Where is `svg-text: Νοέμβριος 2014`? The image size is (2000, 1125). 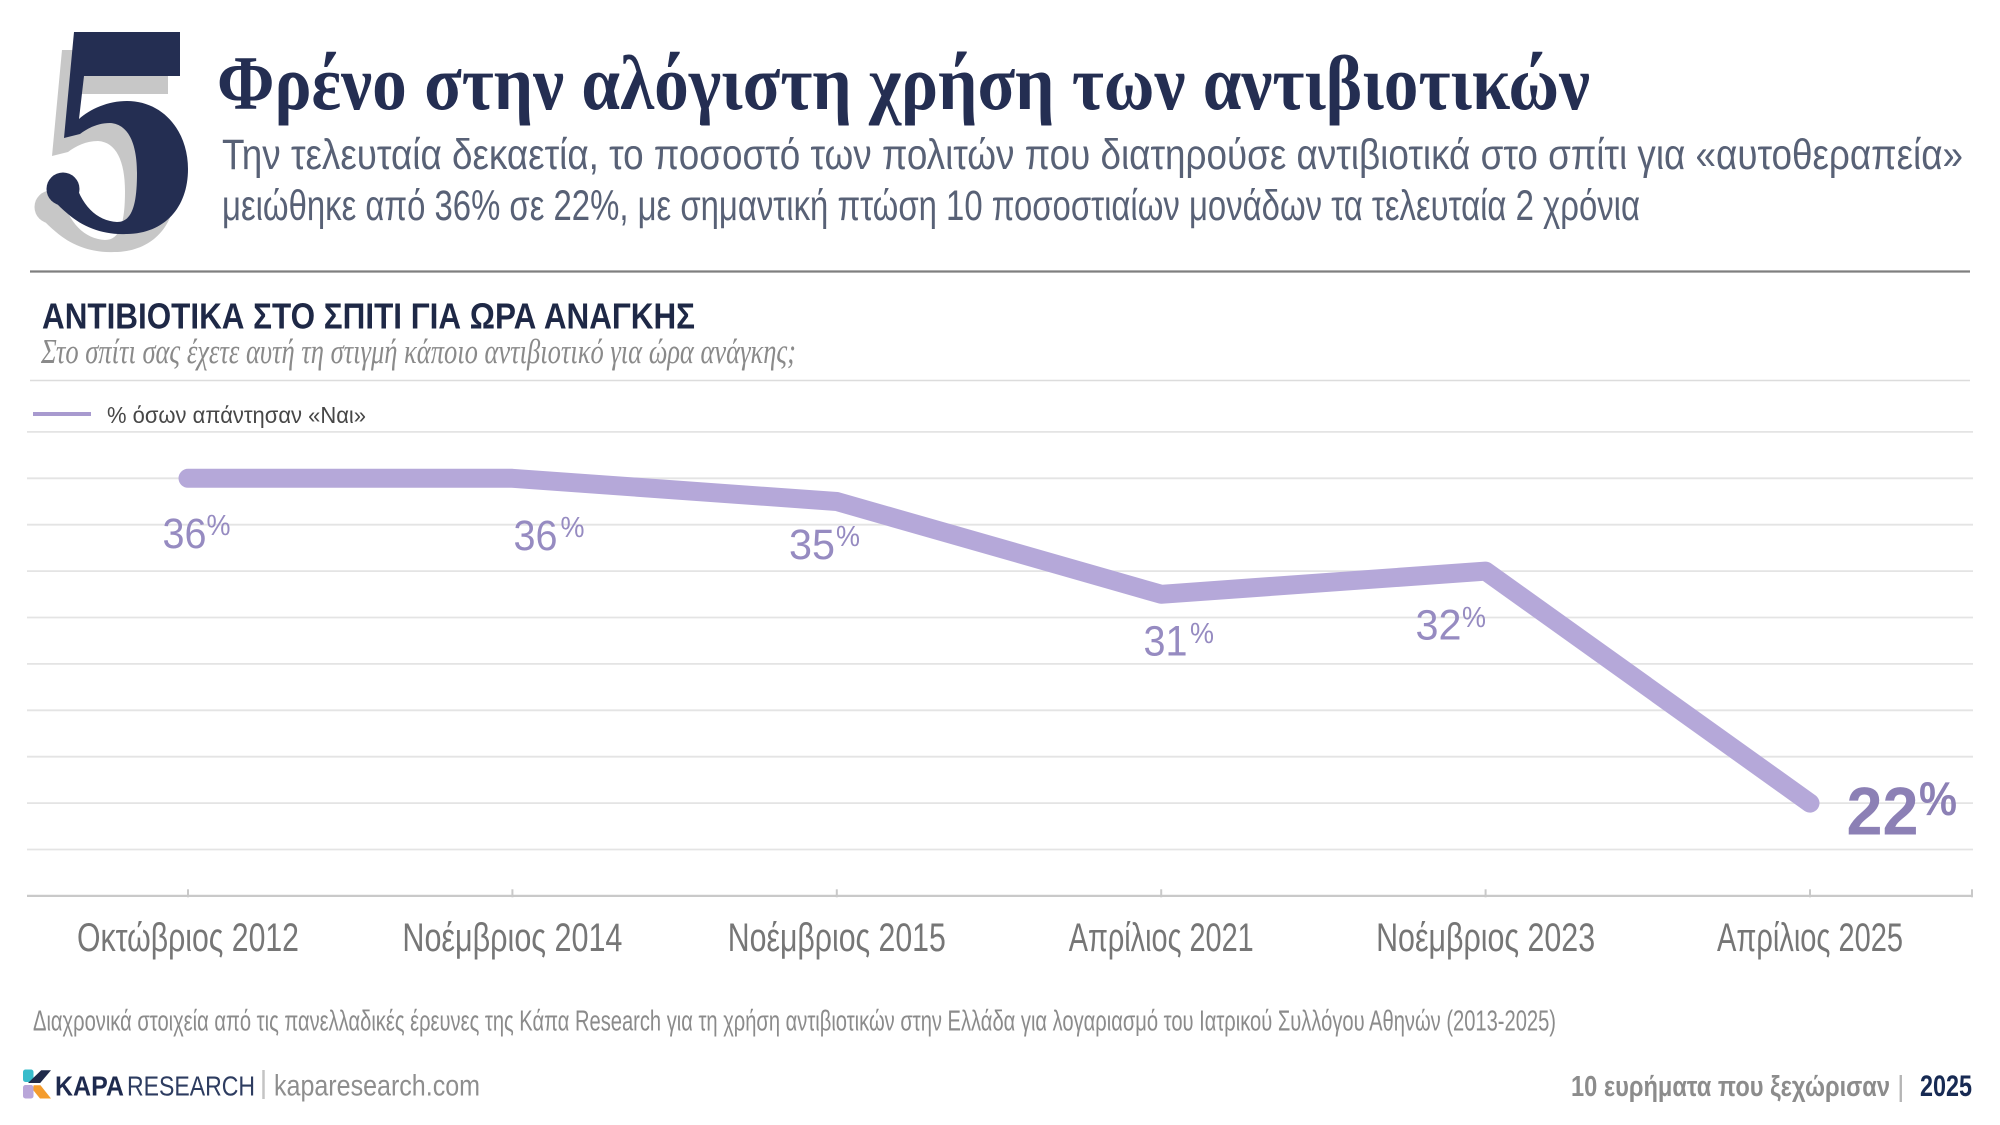
svg-text: Νοέμβριος 2014 is located at coordinates (512, 938).